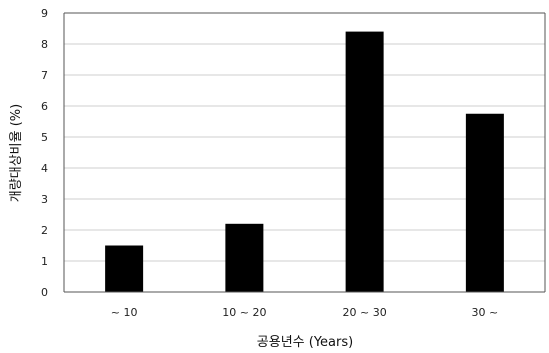 This screenshot has height=353, width=549. I want to click on y-tick-label: 7, so click(44, 75).